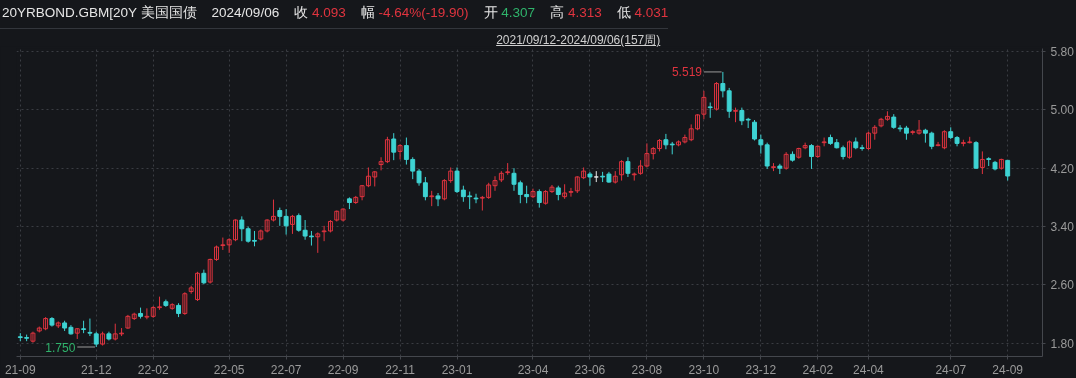  I want to click on text: 高 4.313, so click(576, 12).